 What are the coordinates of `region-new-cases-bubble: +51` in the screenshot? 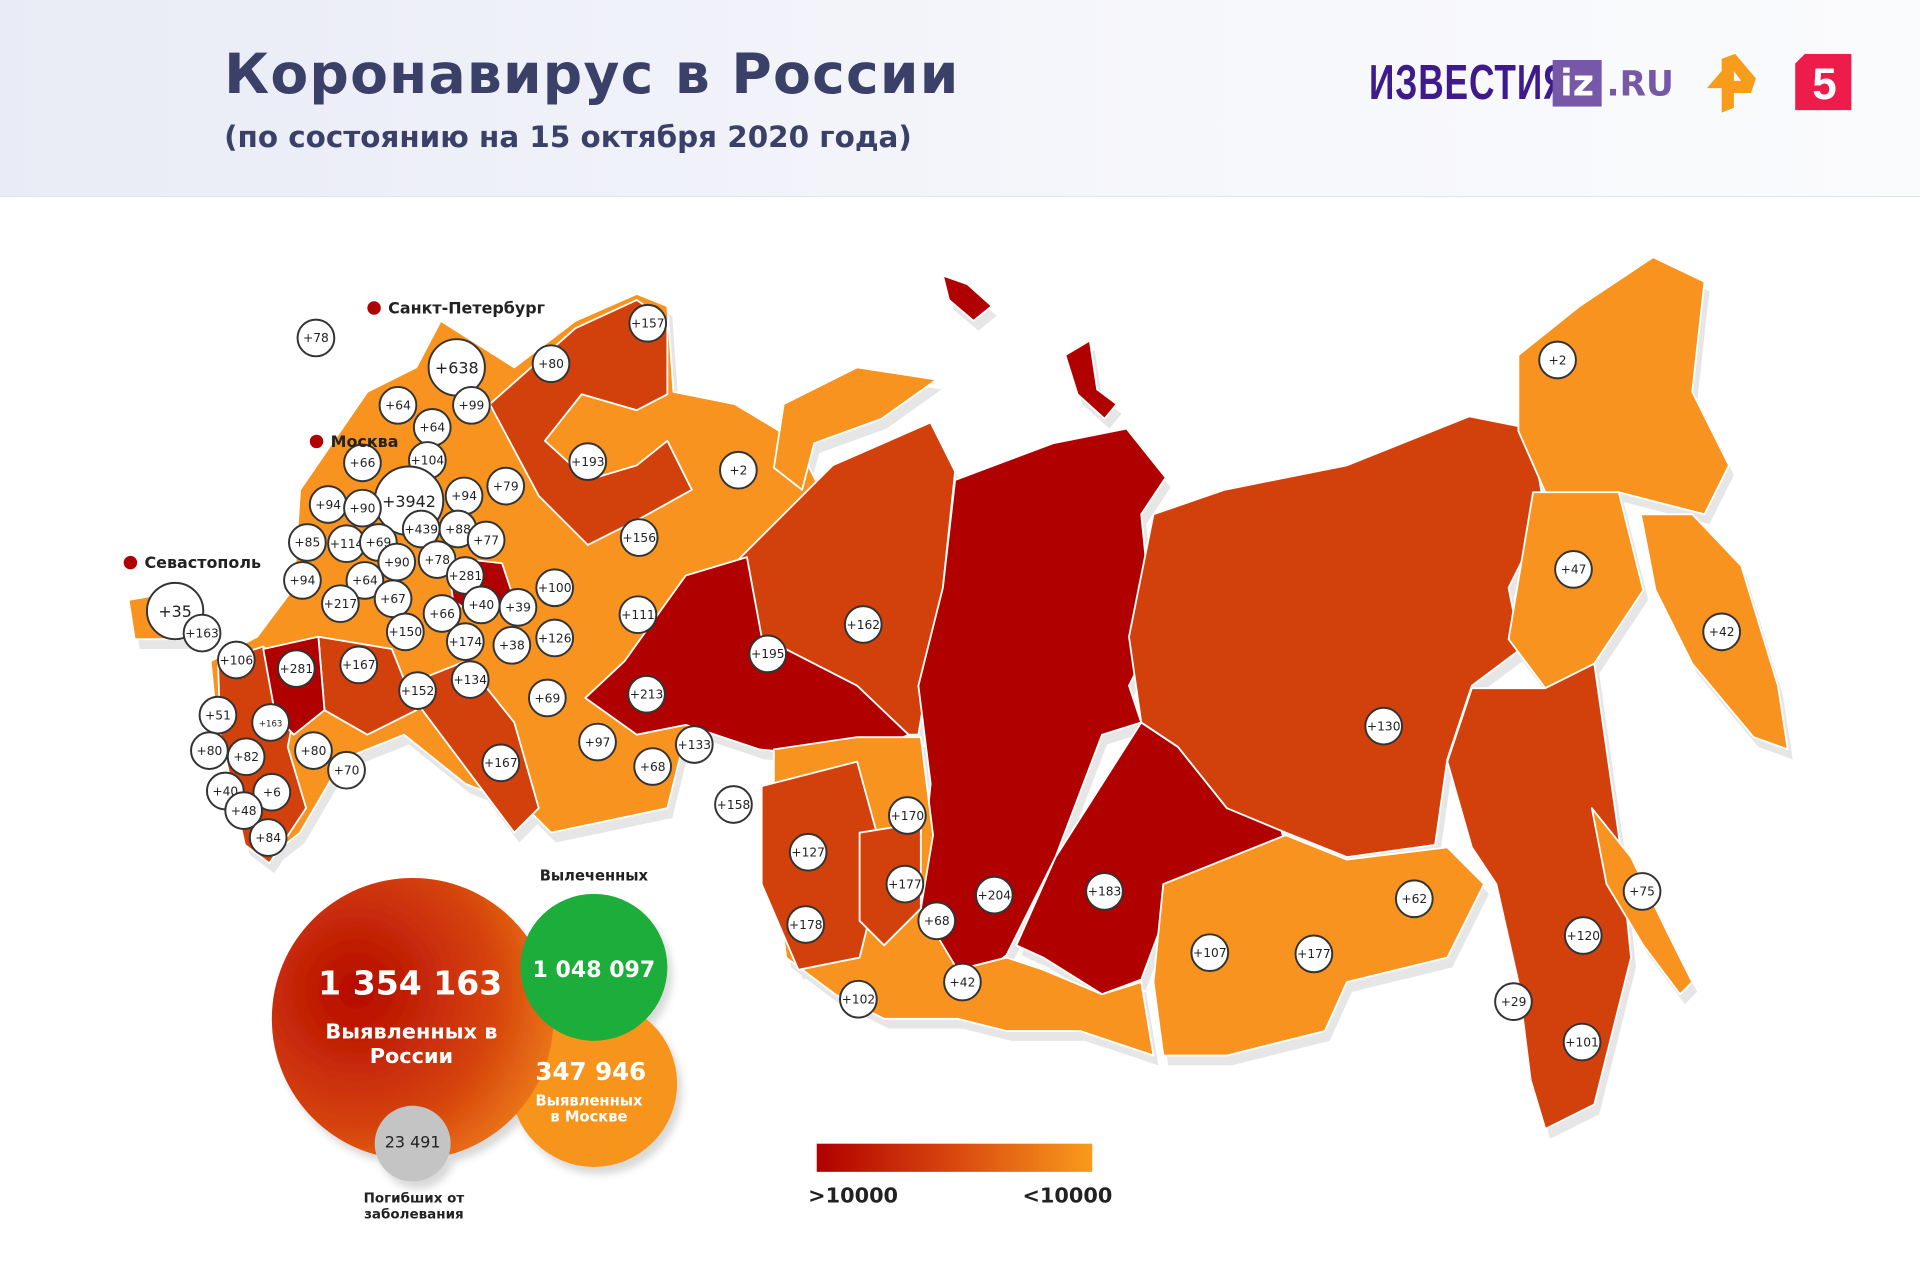 It's located at (218, 715).